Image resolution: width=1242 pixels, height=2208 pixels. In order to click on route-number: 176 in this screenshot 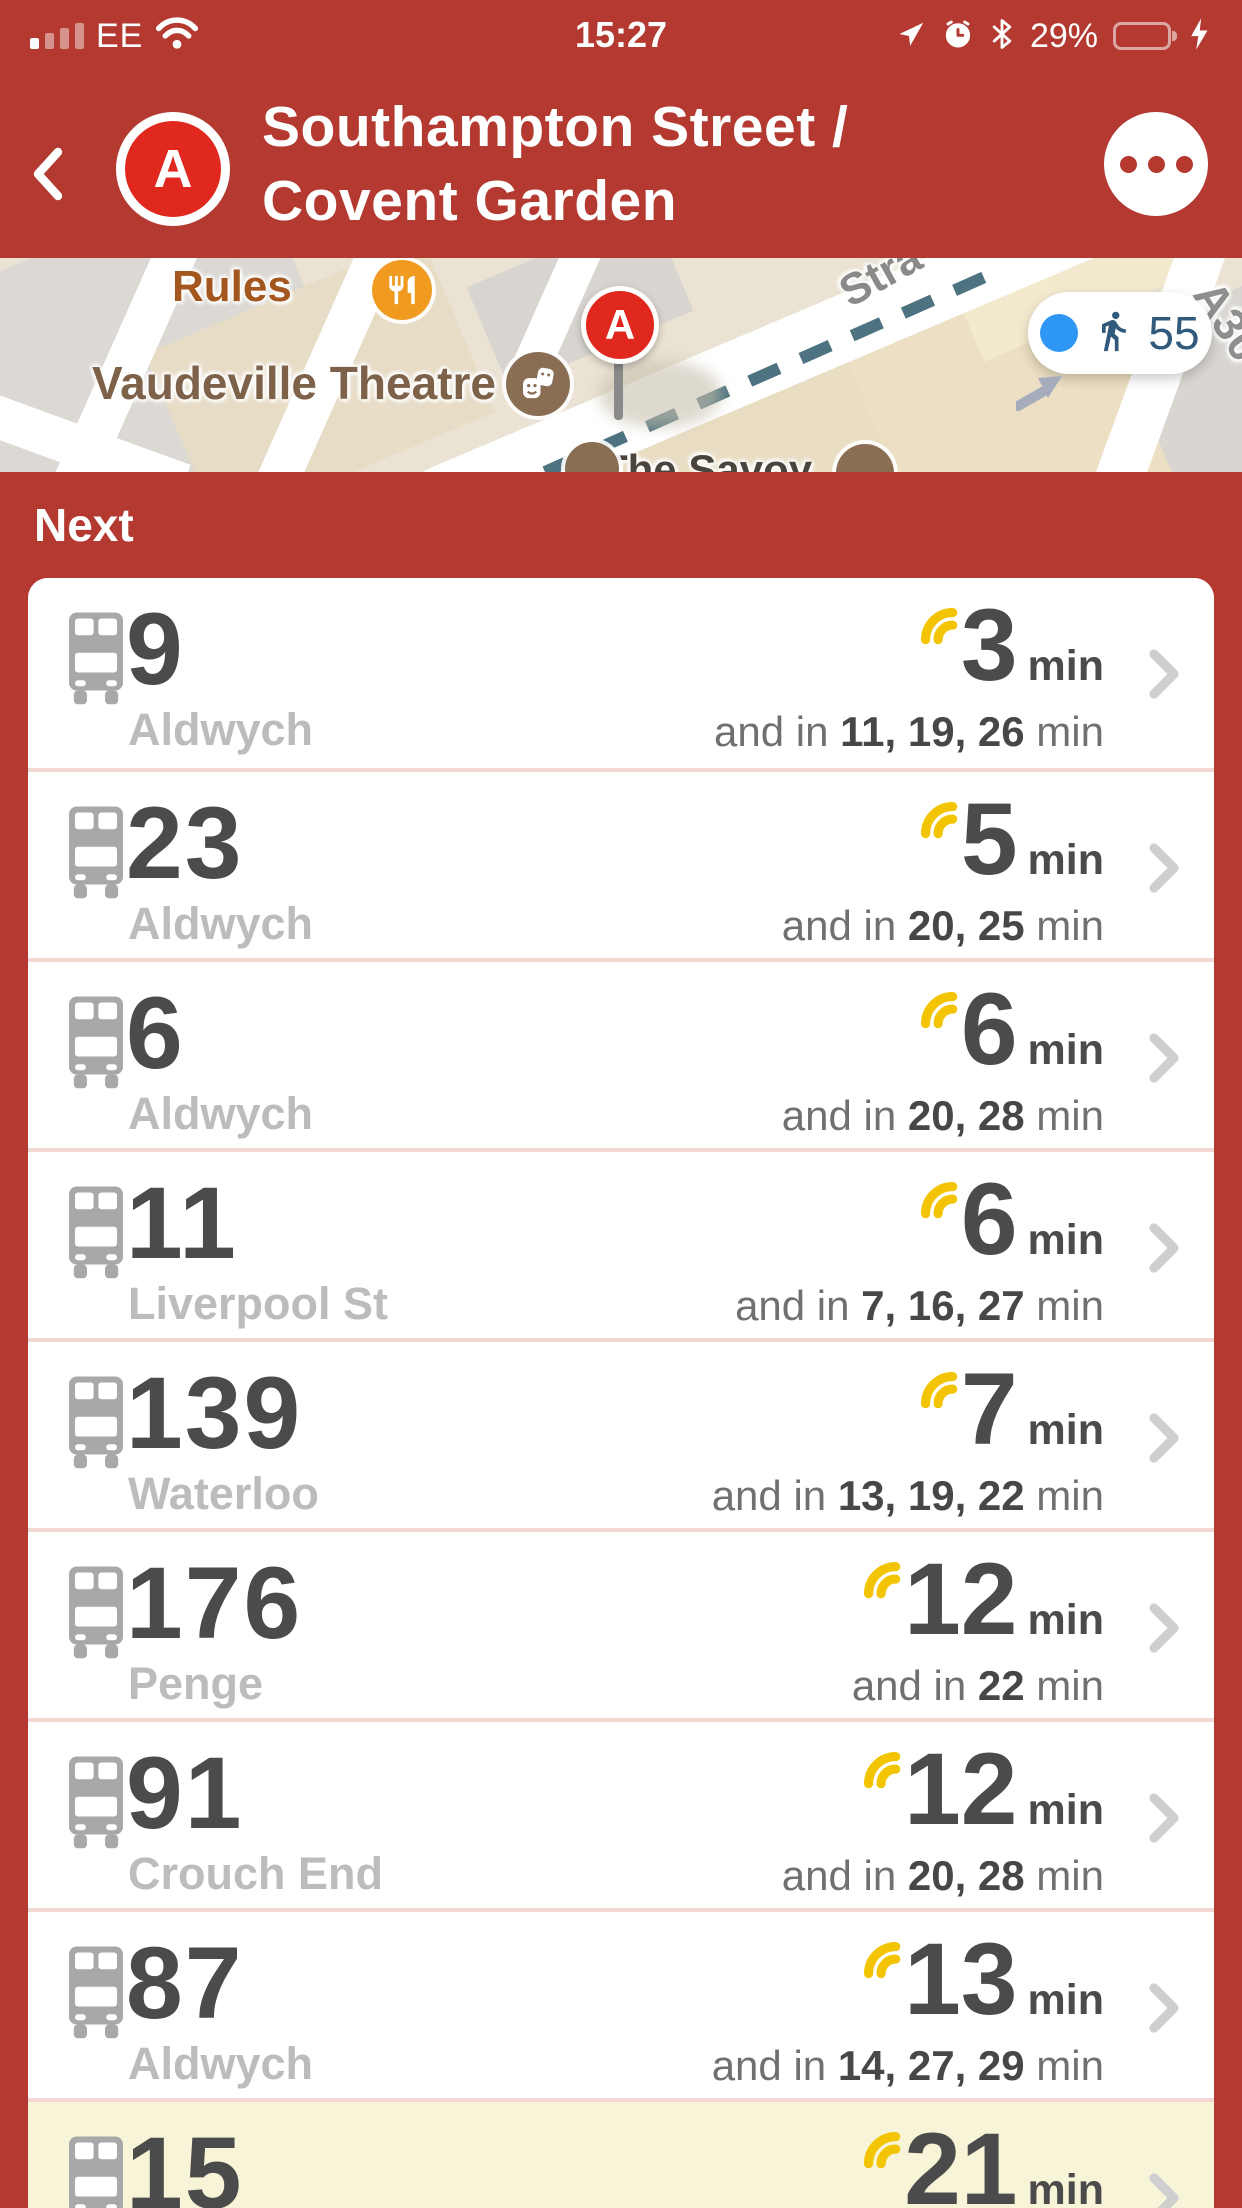, I will do `click(214, 1603)`.